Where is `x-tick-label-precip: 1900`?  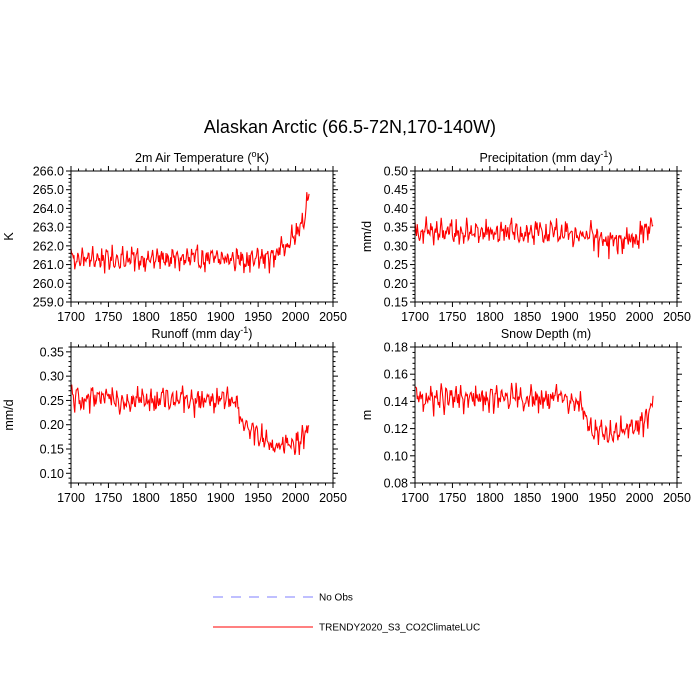
x-tick-label-precip: 1900 is located at coordinates (565, 317).